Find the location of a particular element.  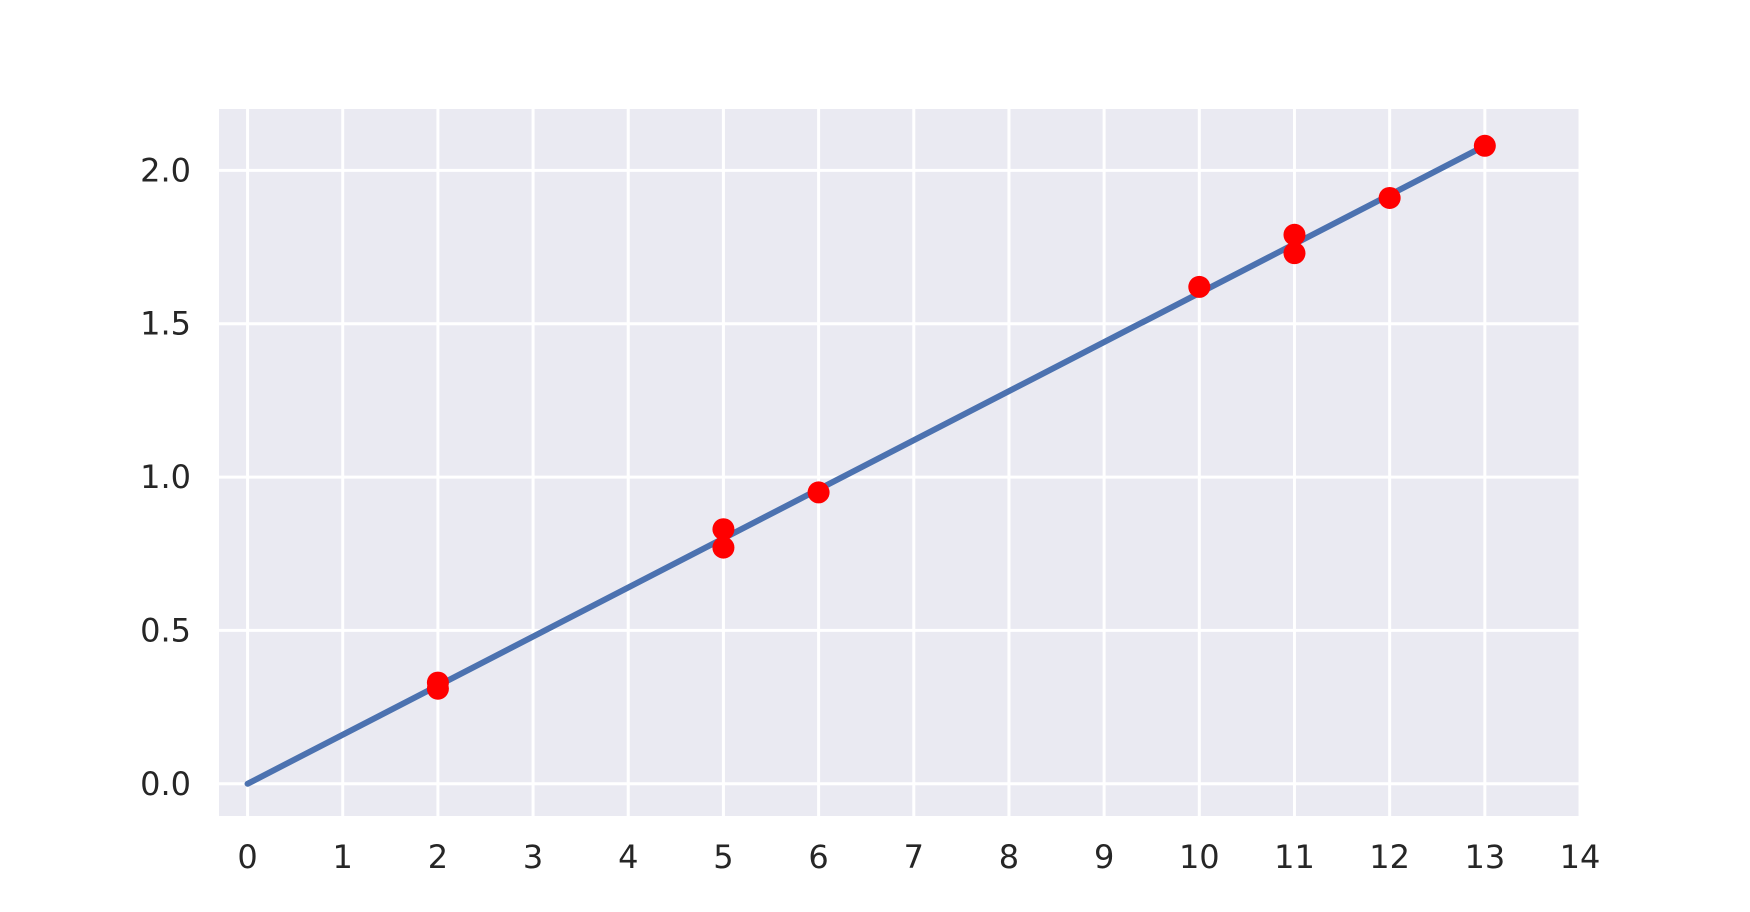

x-tick-label: 13 is located at coordinates (1484, 857).